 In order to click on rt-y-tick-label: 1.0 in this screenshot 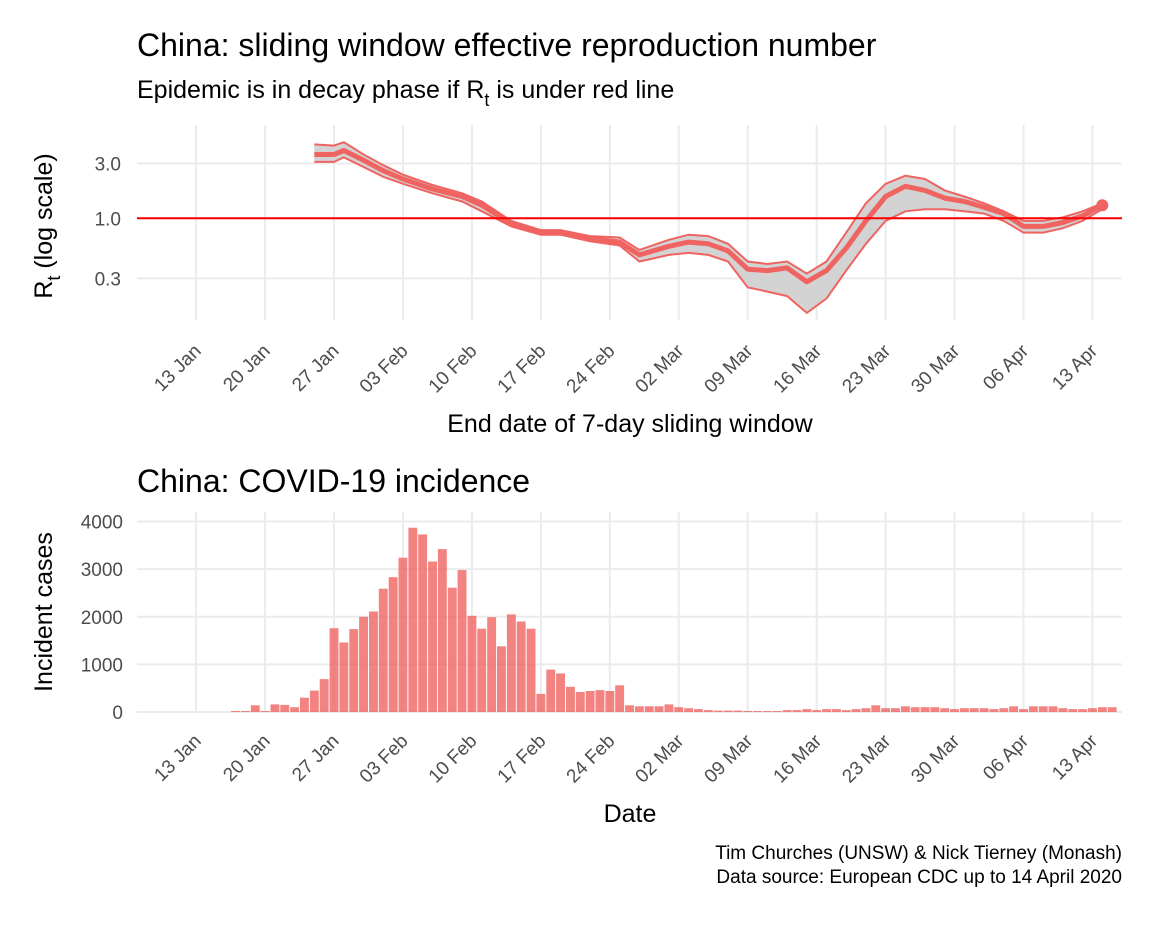, I will do `click(108, 219)`.